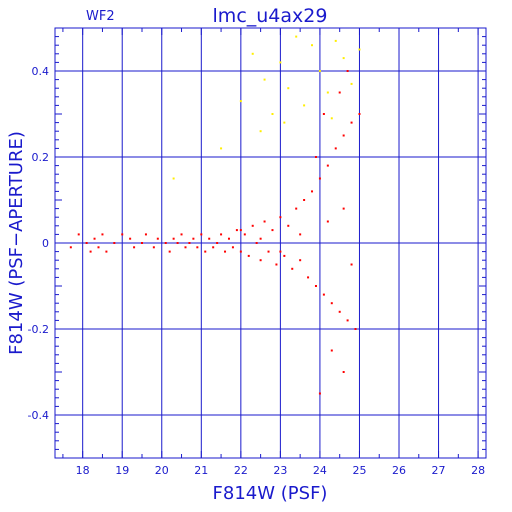 The image size is (512, 512). I want to click on y-tick-label: 0.2, so click(41, 157).